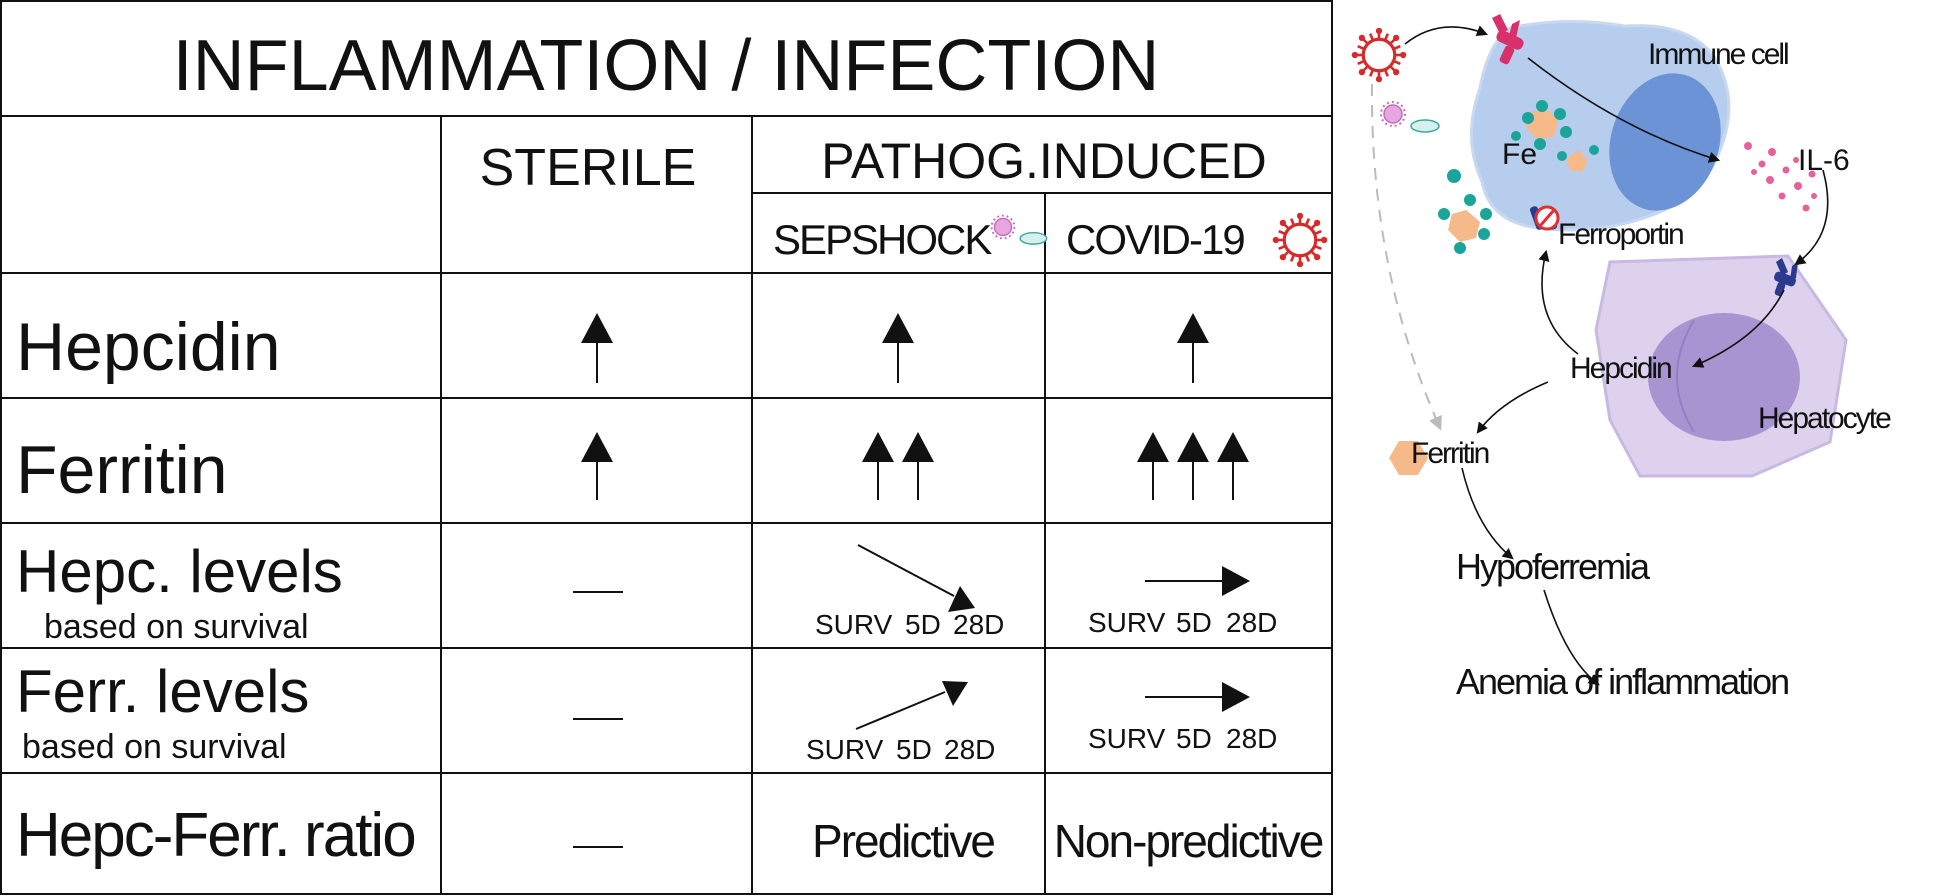 Image resolution: width=1949 pixels, height=896 pixels. Describe the element at coordinates (1620, 368) in the screenshot. I see `label-hepcidin: Hepcidin` at that location.